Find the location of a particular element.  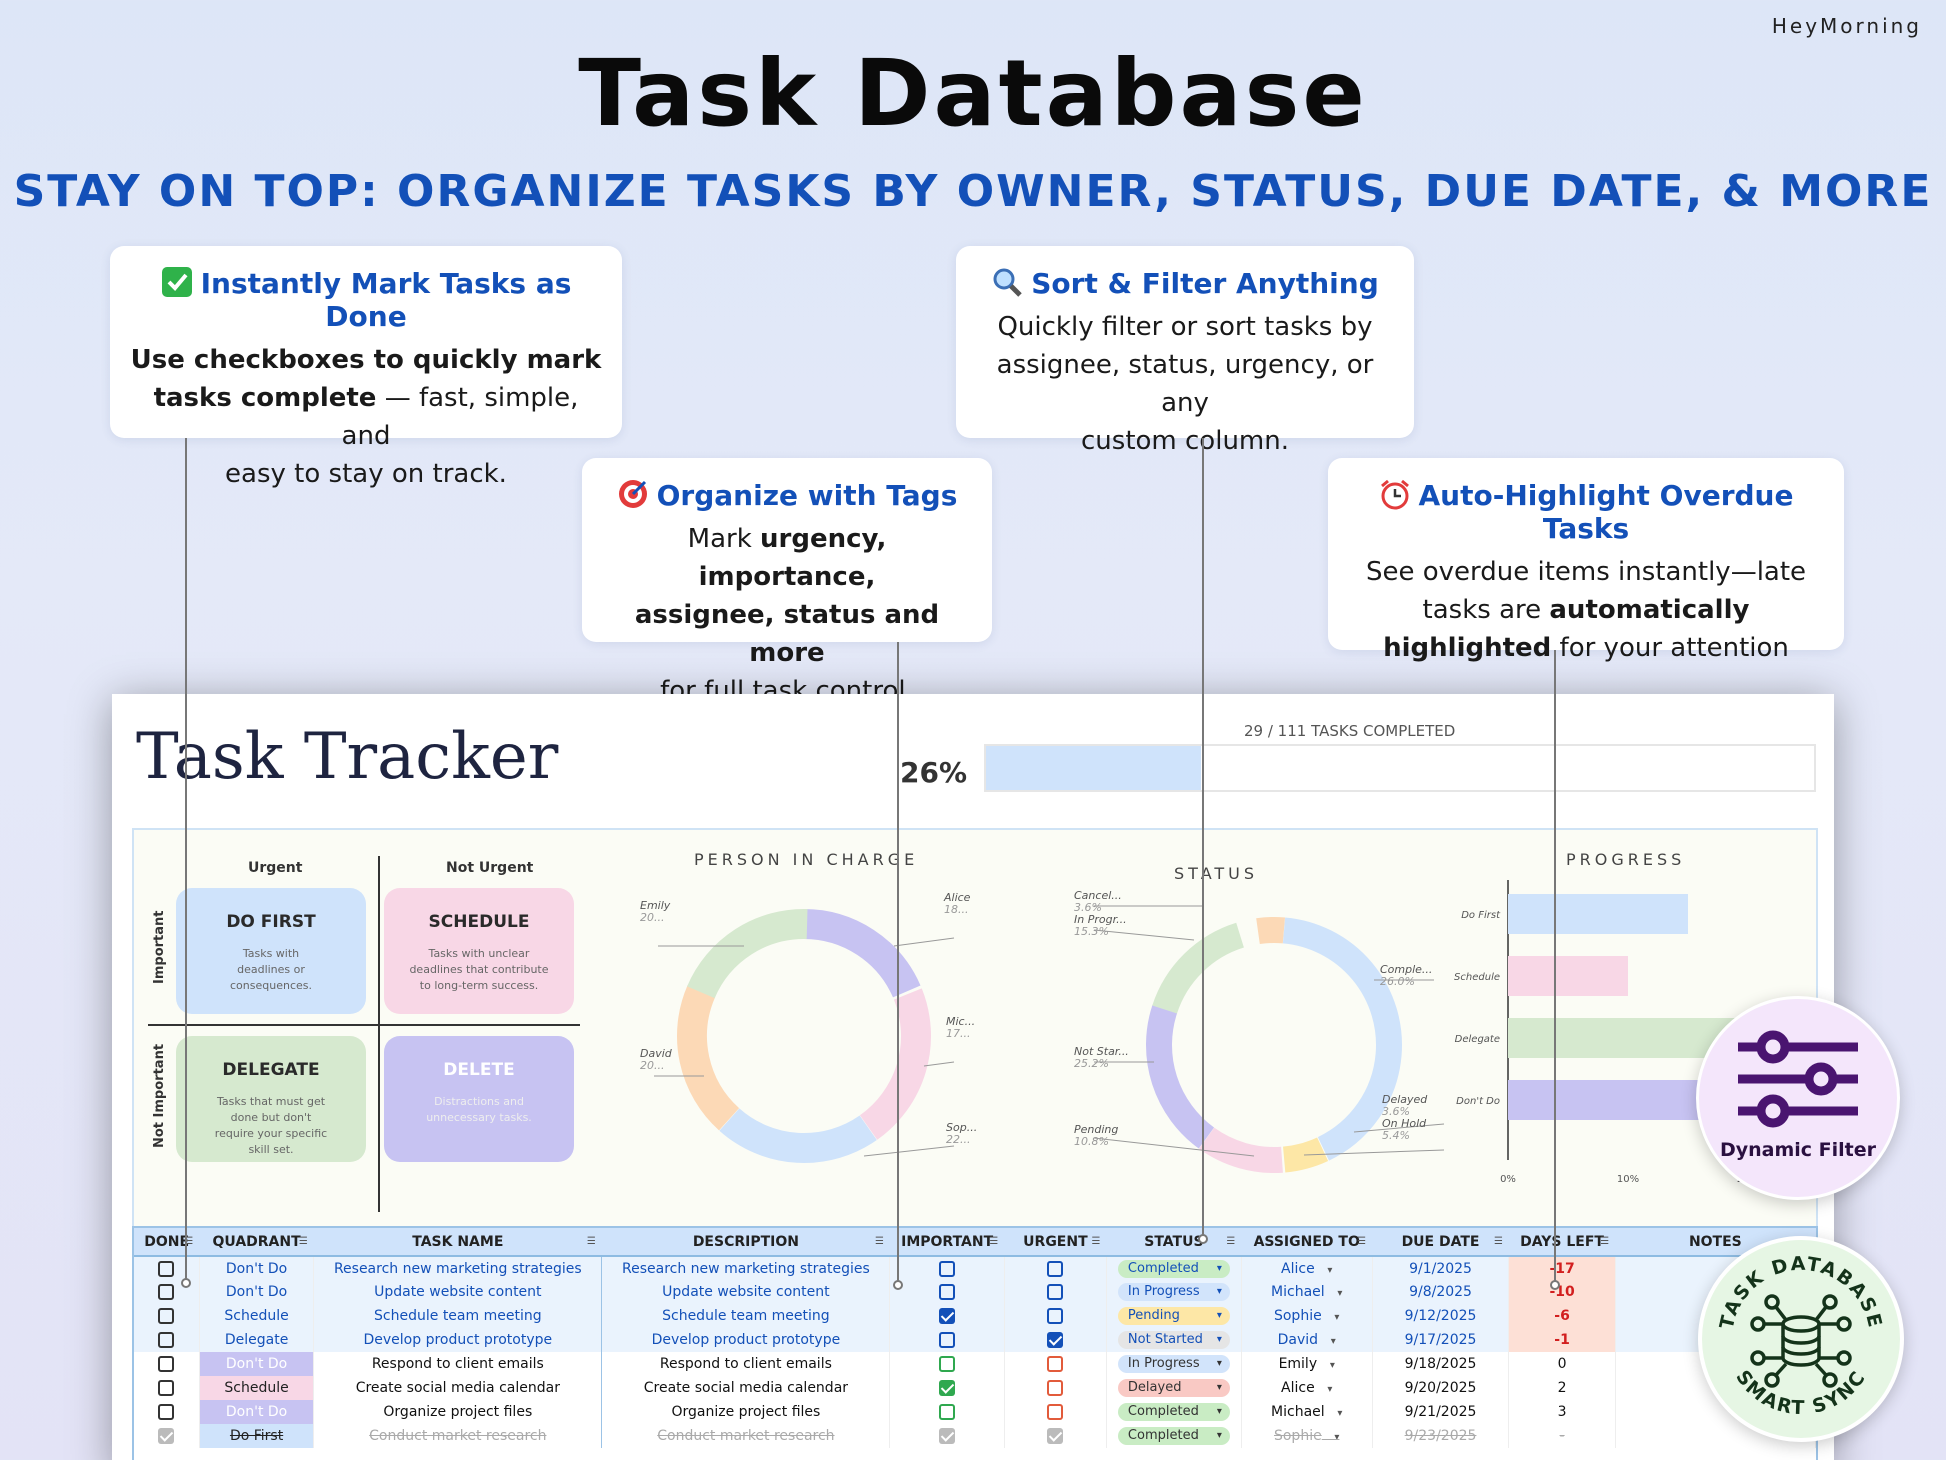

column-header: DONE ☰ is located at coordinates (167, 1242).